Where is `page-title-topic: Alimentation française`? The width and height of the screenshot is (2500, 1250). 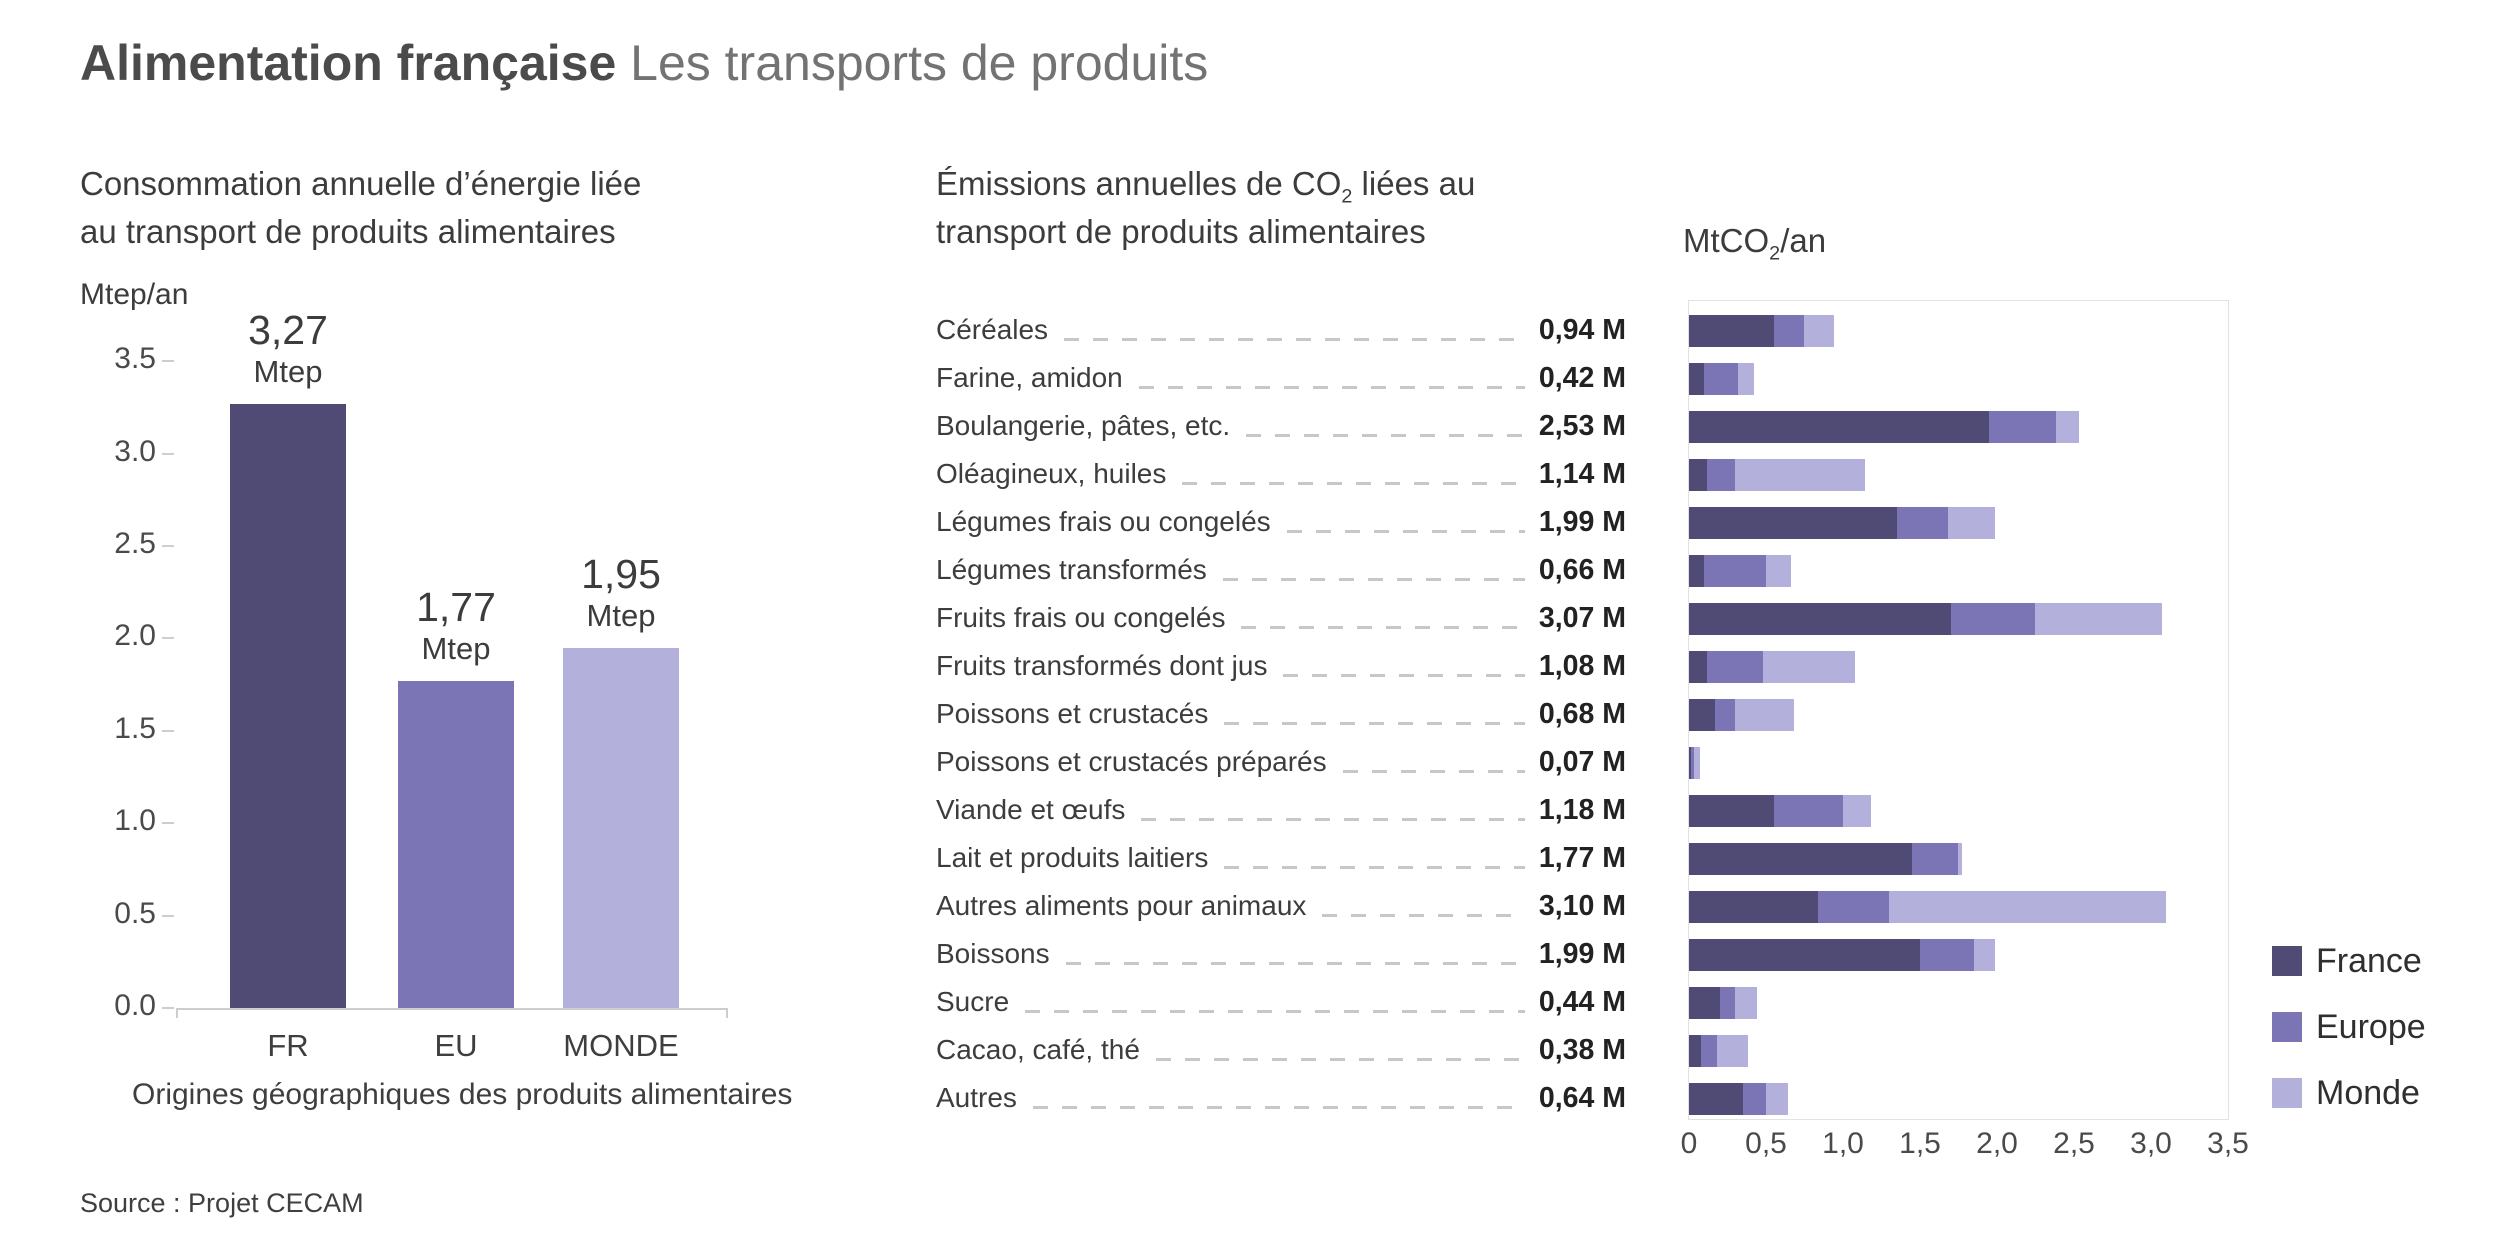
page-title-topic: Alimentation française is located at coordinates (348, 63).